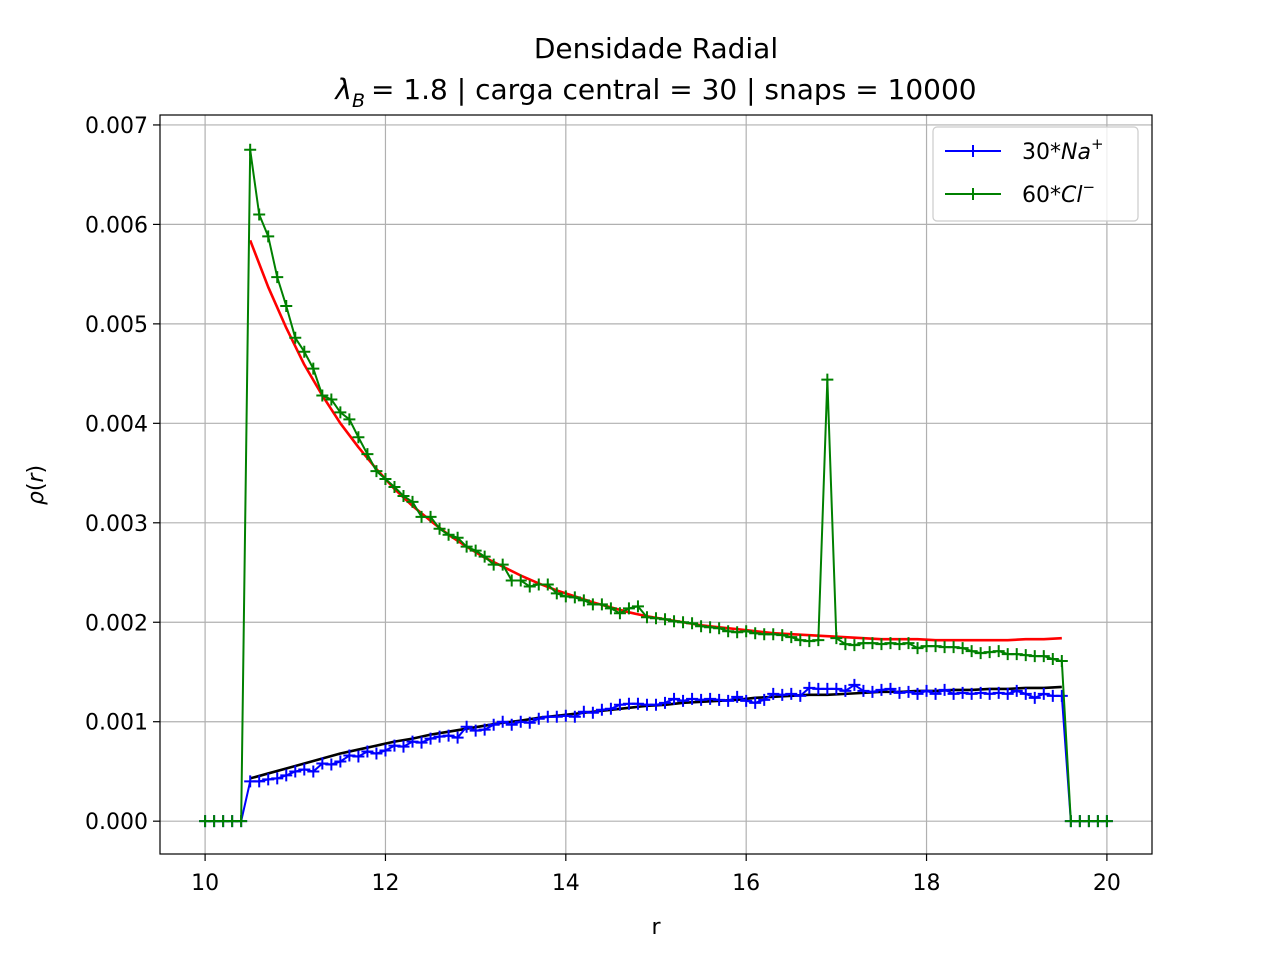  What do you see at coordinates (927, 883) in the screenshot?
I see `x-tick-label: 18` at bounding box center [927, 883].